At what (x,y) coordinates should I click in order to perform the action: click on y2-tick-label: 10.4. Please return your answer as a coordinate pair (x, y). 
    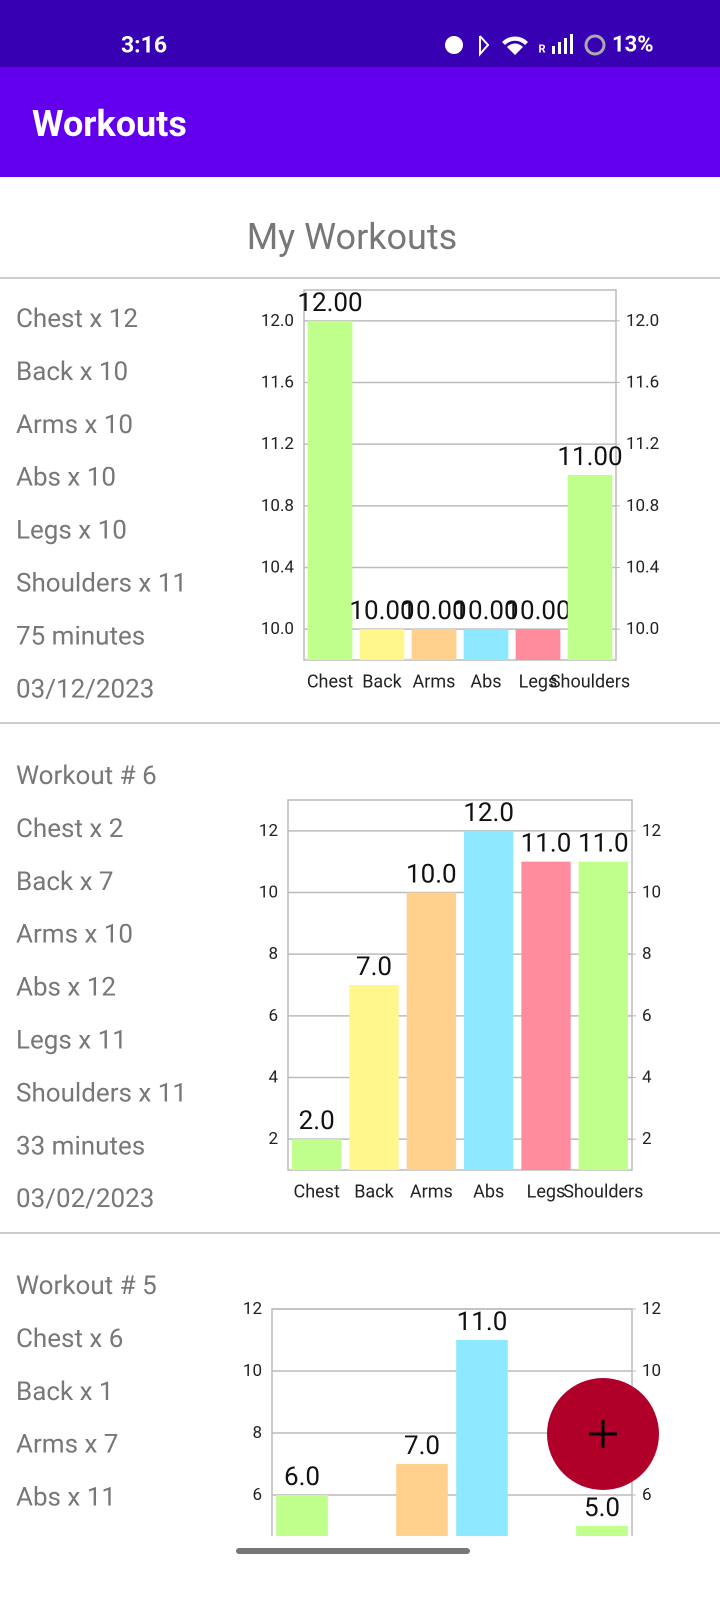
    Looking at the image, I should click on (643, 568).